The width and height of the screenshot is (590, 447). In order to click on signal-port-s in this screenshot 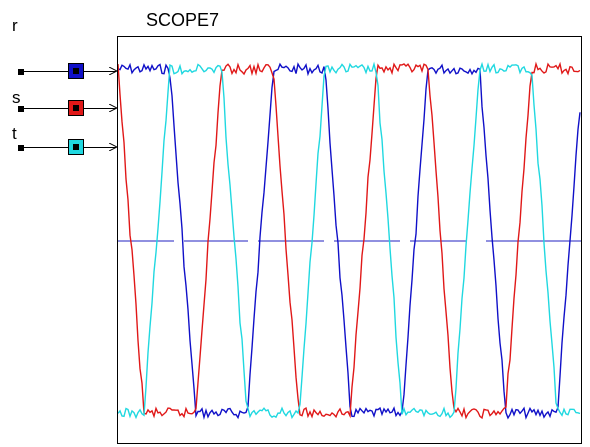, I will do `click(76, 108)`.